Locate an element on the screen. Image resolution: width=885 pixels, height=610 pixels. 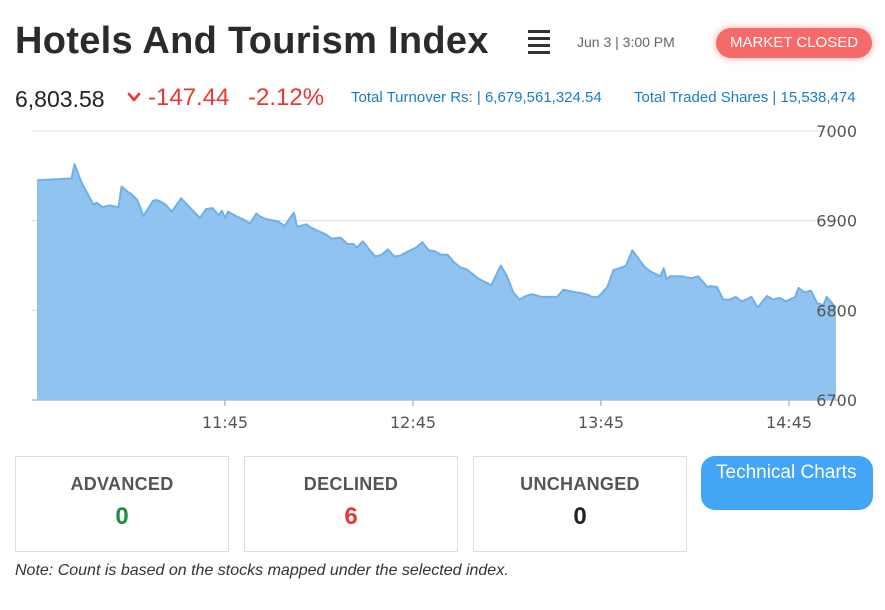
market-datetime: Jun 3 | 3:00 PM is located at coordinates (626, 42).